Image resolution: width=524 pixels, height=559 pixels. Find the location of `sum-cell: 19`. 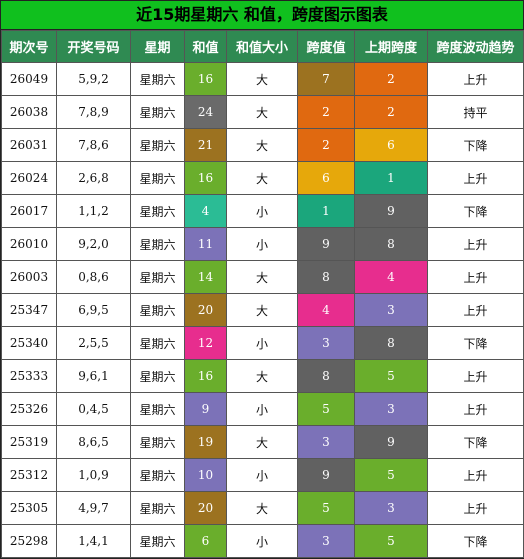

sum-cell: 19 is located at coordinates (205, 442).